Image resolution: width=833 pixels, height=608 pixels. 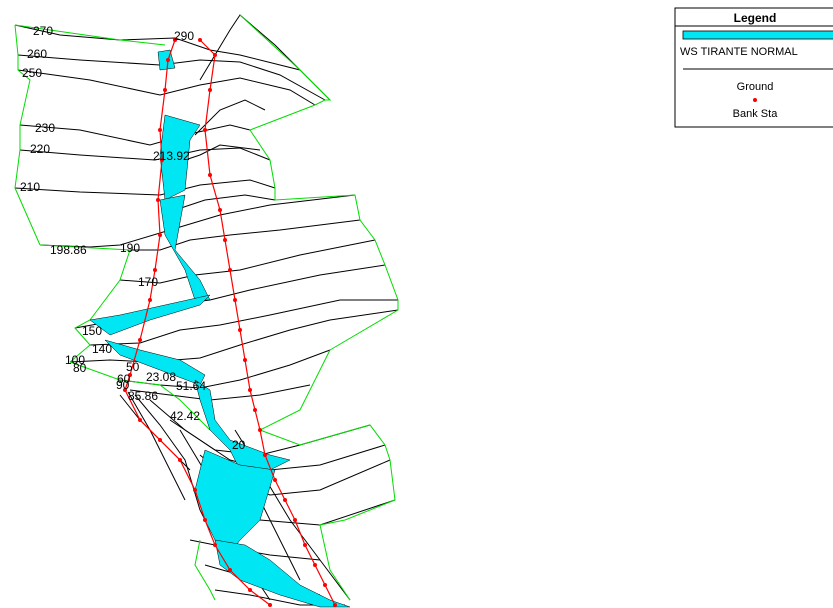 I want to click on boundary-left-upper, so click(x=27, y=135).